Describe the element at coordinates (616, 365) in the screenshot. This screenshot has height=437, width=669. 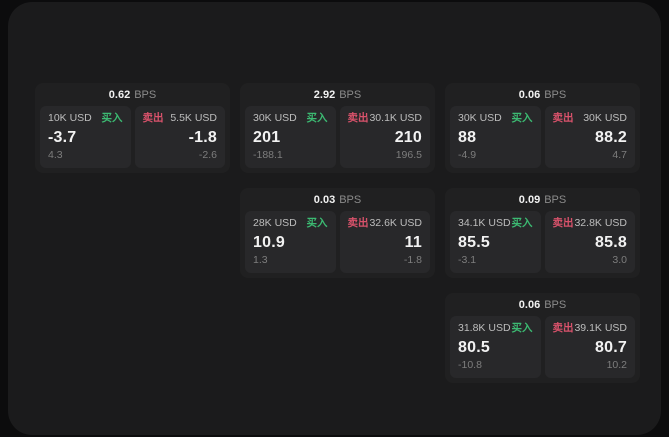
I see `sell-sub-value: 10.2` at that location.